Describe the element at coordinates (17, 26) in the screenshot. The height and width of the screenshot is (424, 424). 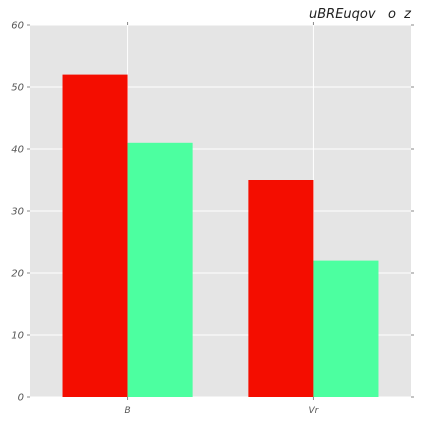
I see `y-tick-label: 60` at that location.